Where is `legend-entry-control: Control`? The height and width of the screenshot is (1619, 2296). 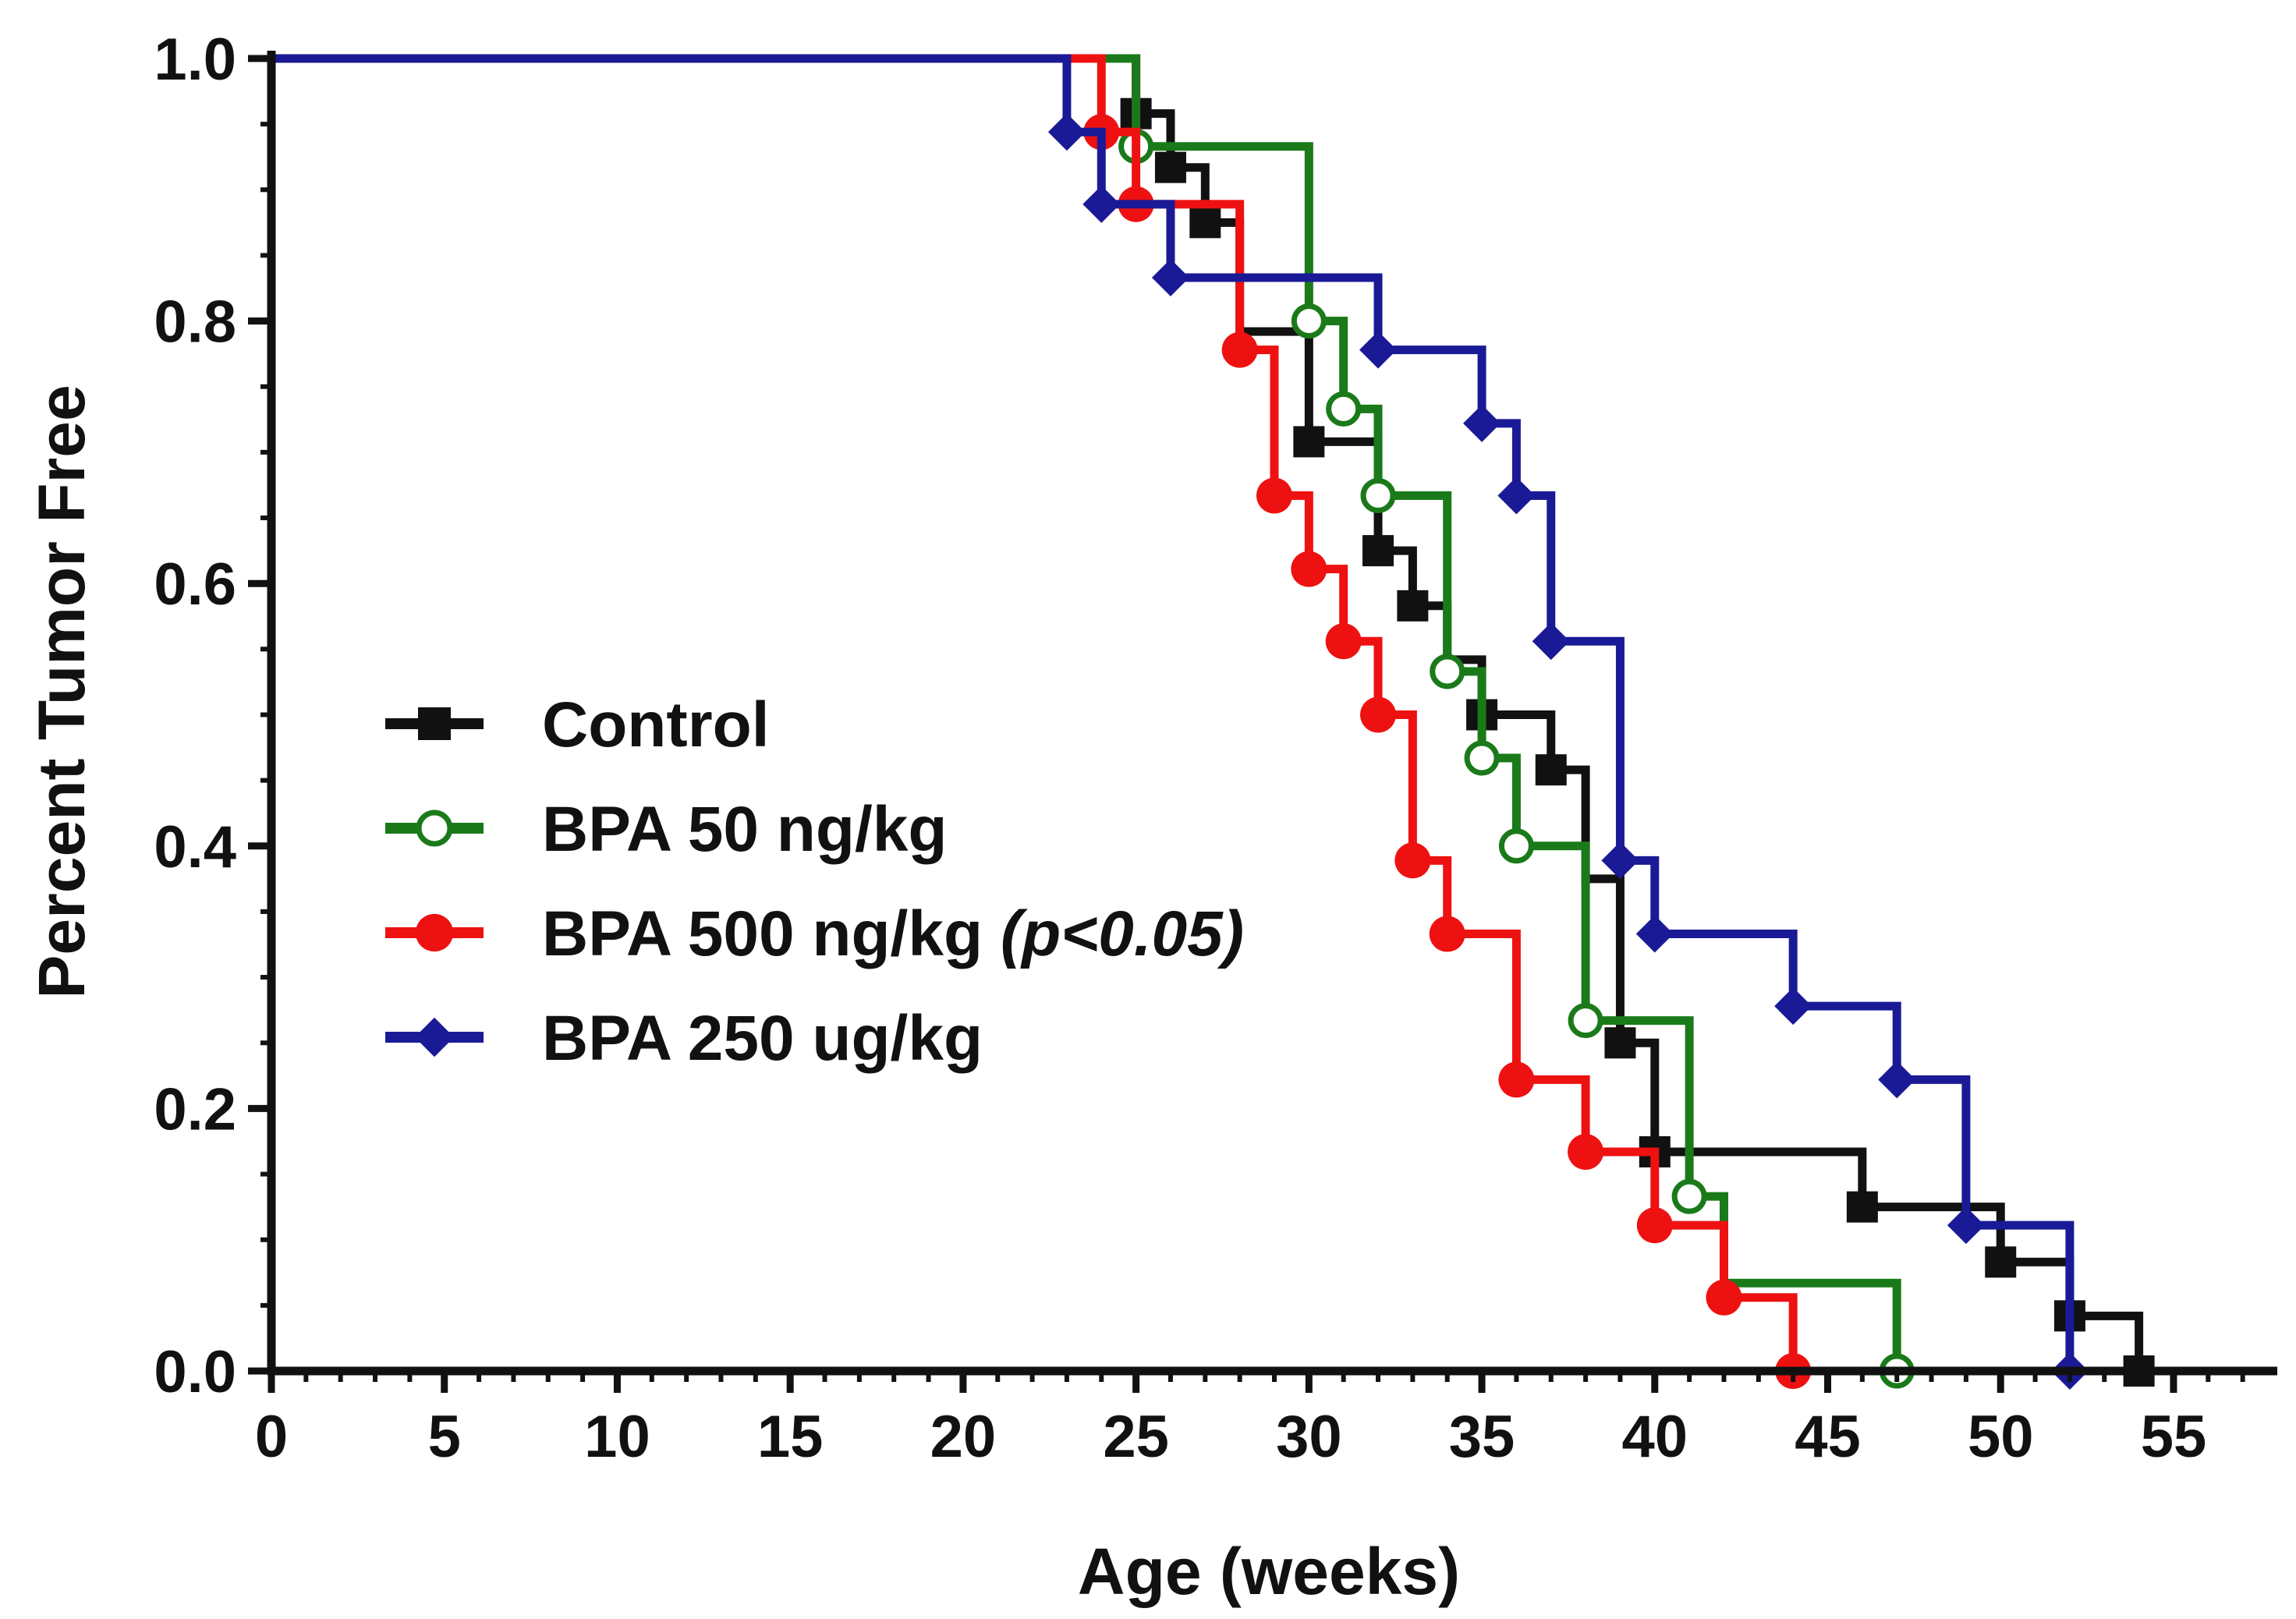 legend-entry-control: Control is located at coordinates (577, 724).